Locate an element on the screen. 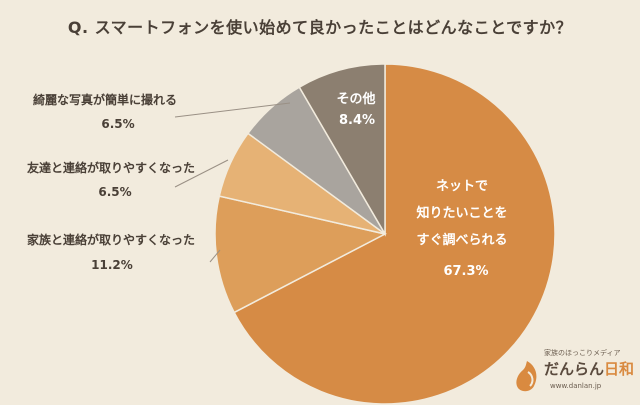 This screenshot has height=405, width=640. brand-tagline: 家族のほっこりメディア is located at coordinates (582, 353).